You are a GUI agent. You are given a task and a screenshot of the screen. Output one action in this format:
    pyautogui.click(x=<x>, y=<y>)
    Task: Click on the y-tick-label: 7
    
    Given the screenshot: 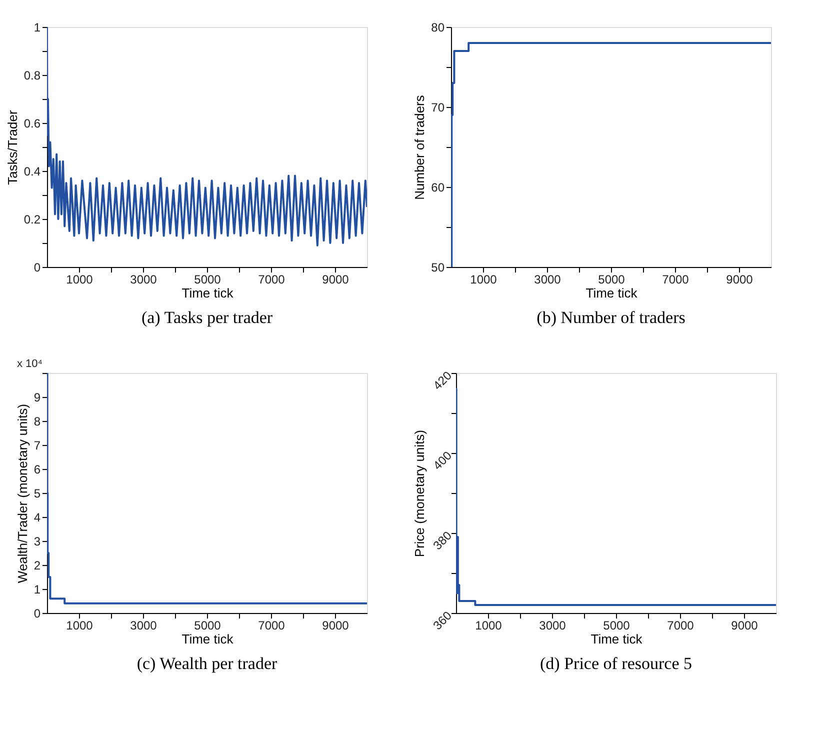 What is the action you would take?
    pyautogui.click(x=37, y=445)
    